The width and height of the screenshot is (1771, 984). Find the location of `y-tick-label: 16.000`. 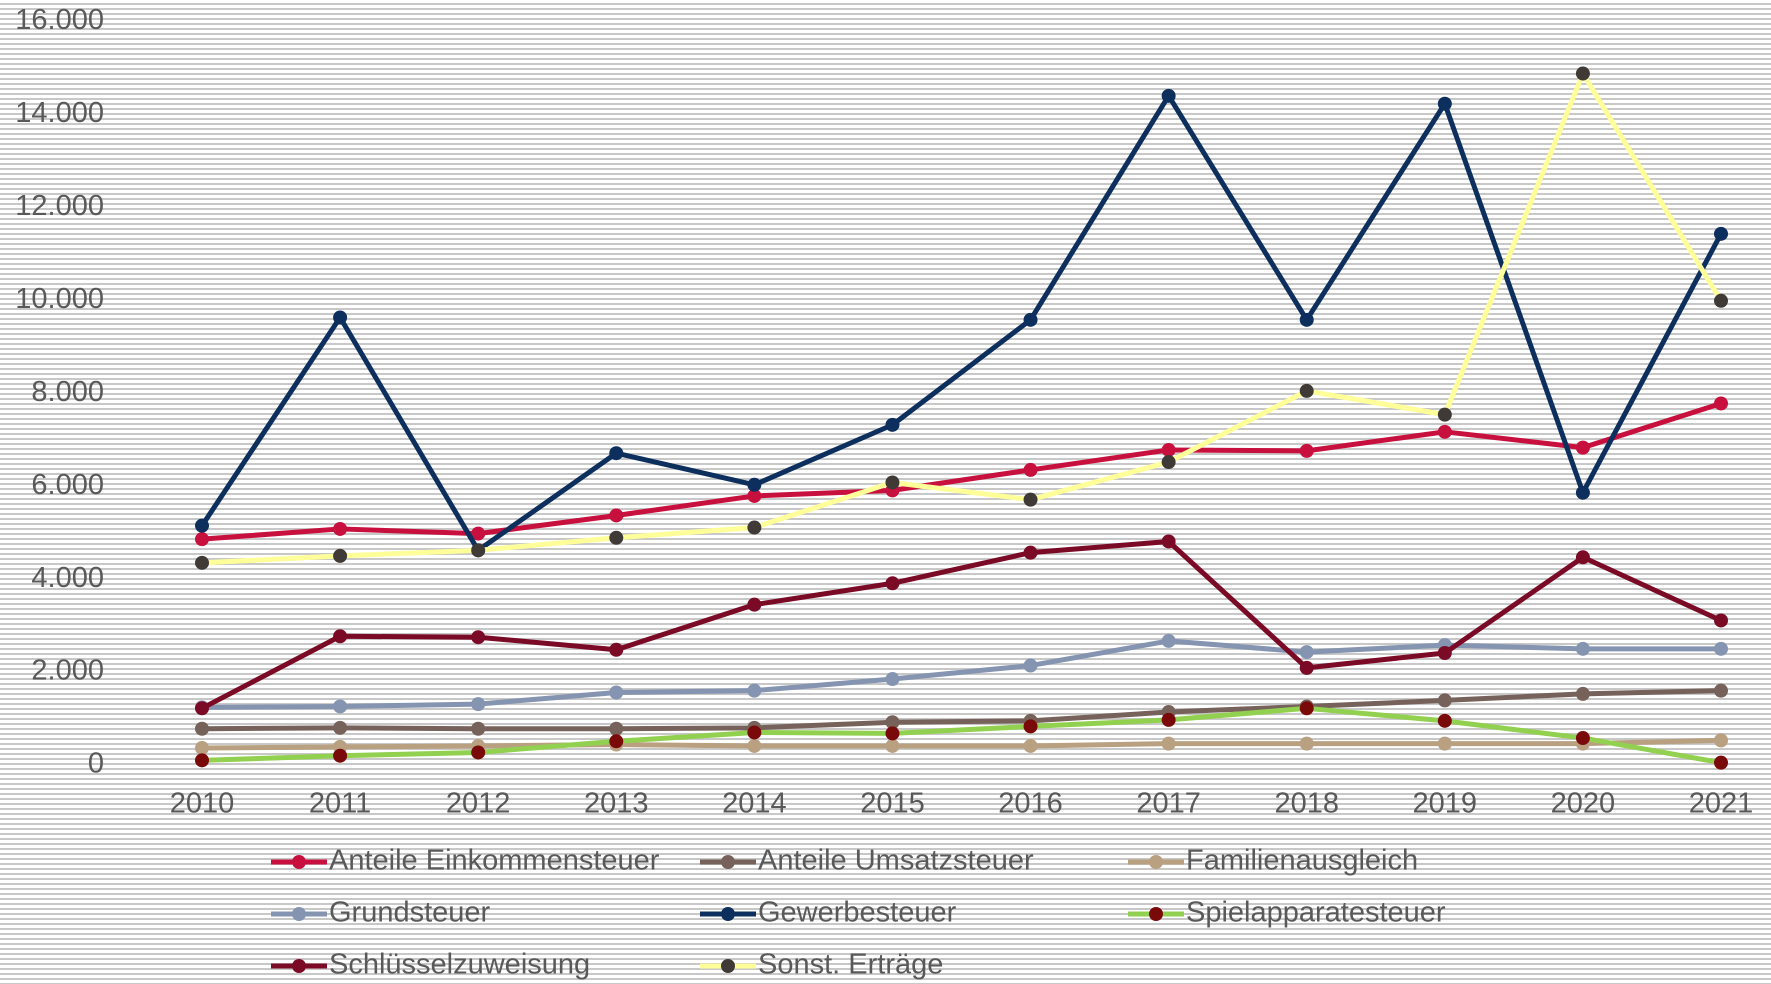

y-tick-label: 16.000 is located at coordinates (59, 20).